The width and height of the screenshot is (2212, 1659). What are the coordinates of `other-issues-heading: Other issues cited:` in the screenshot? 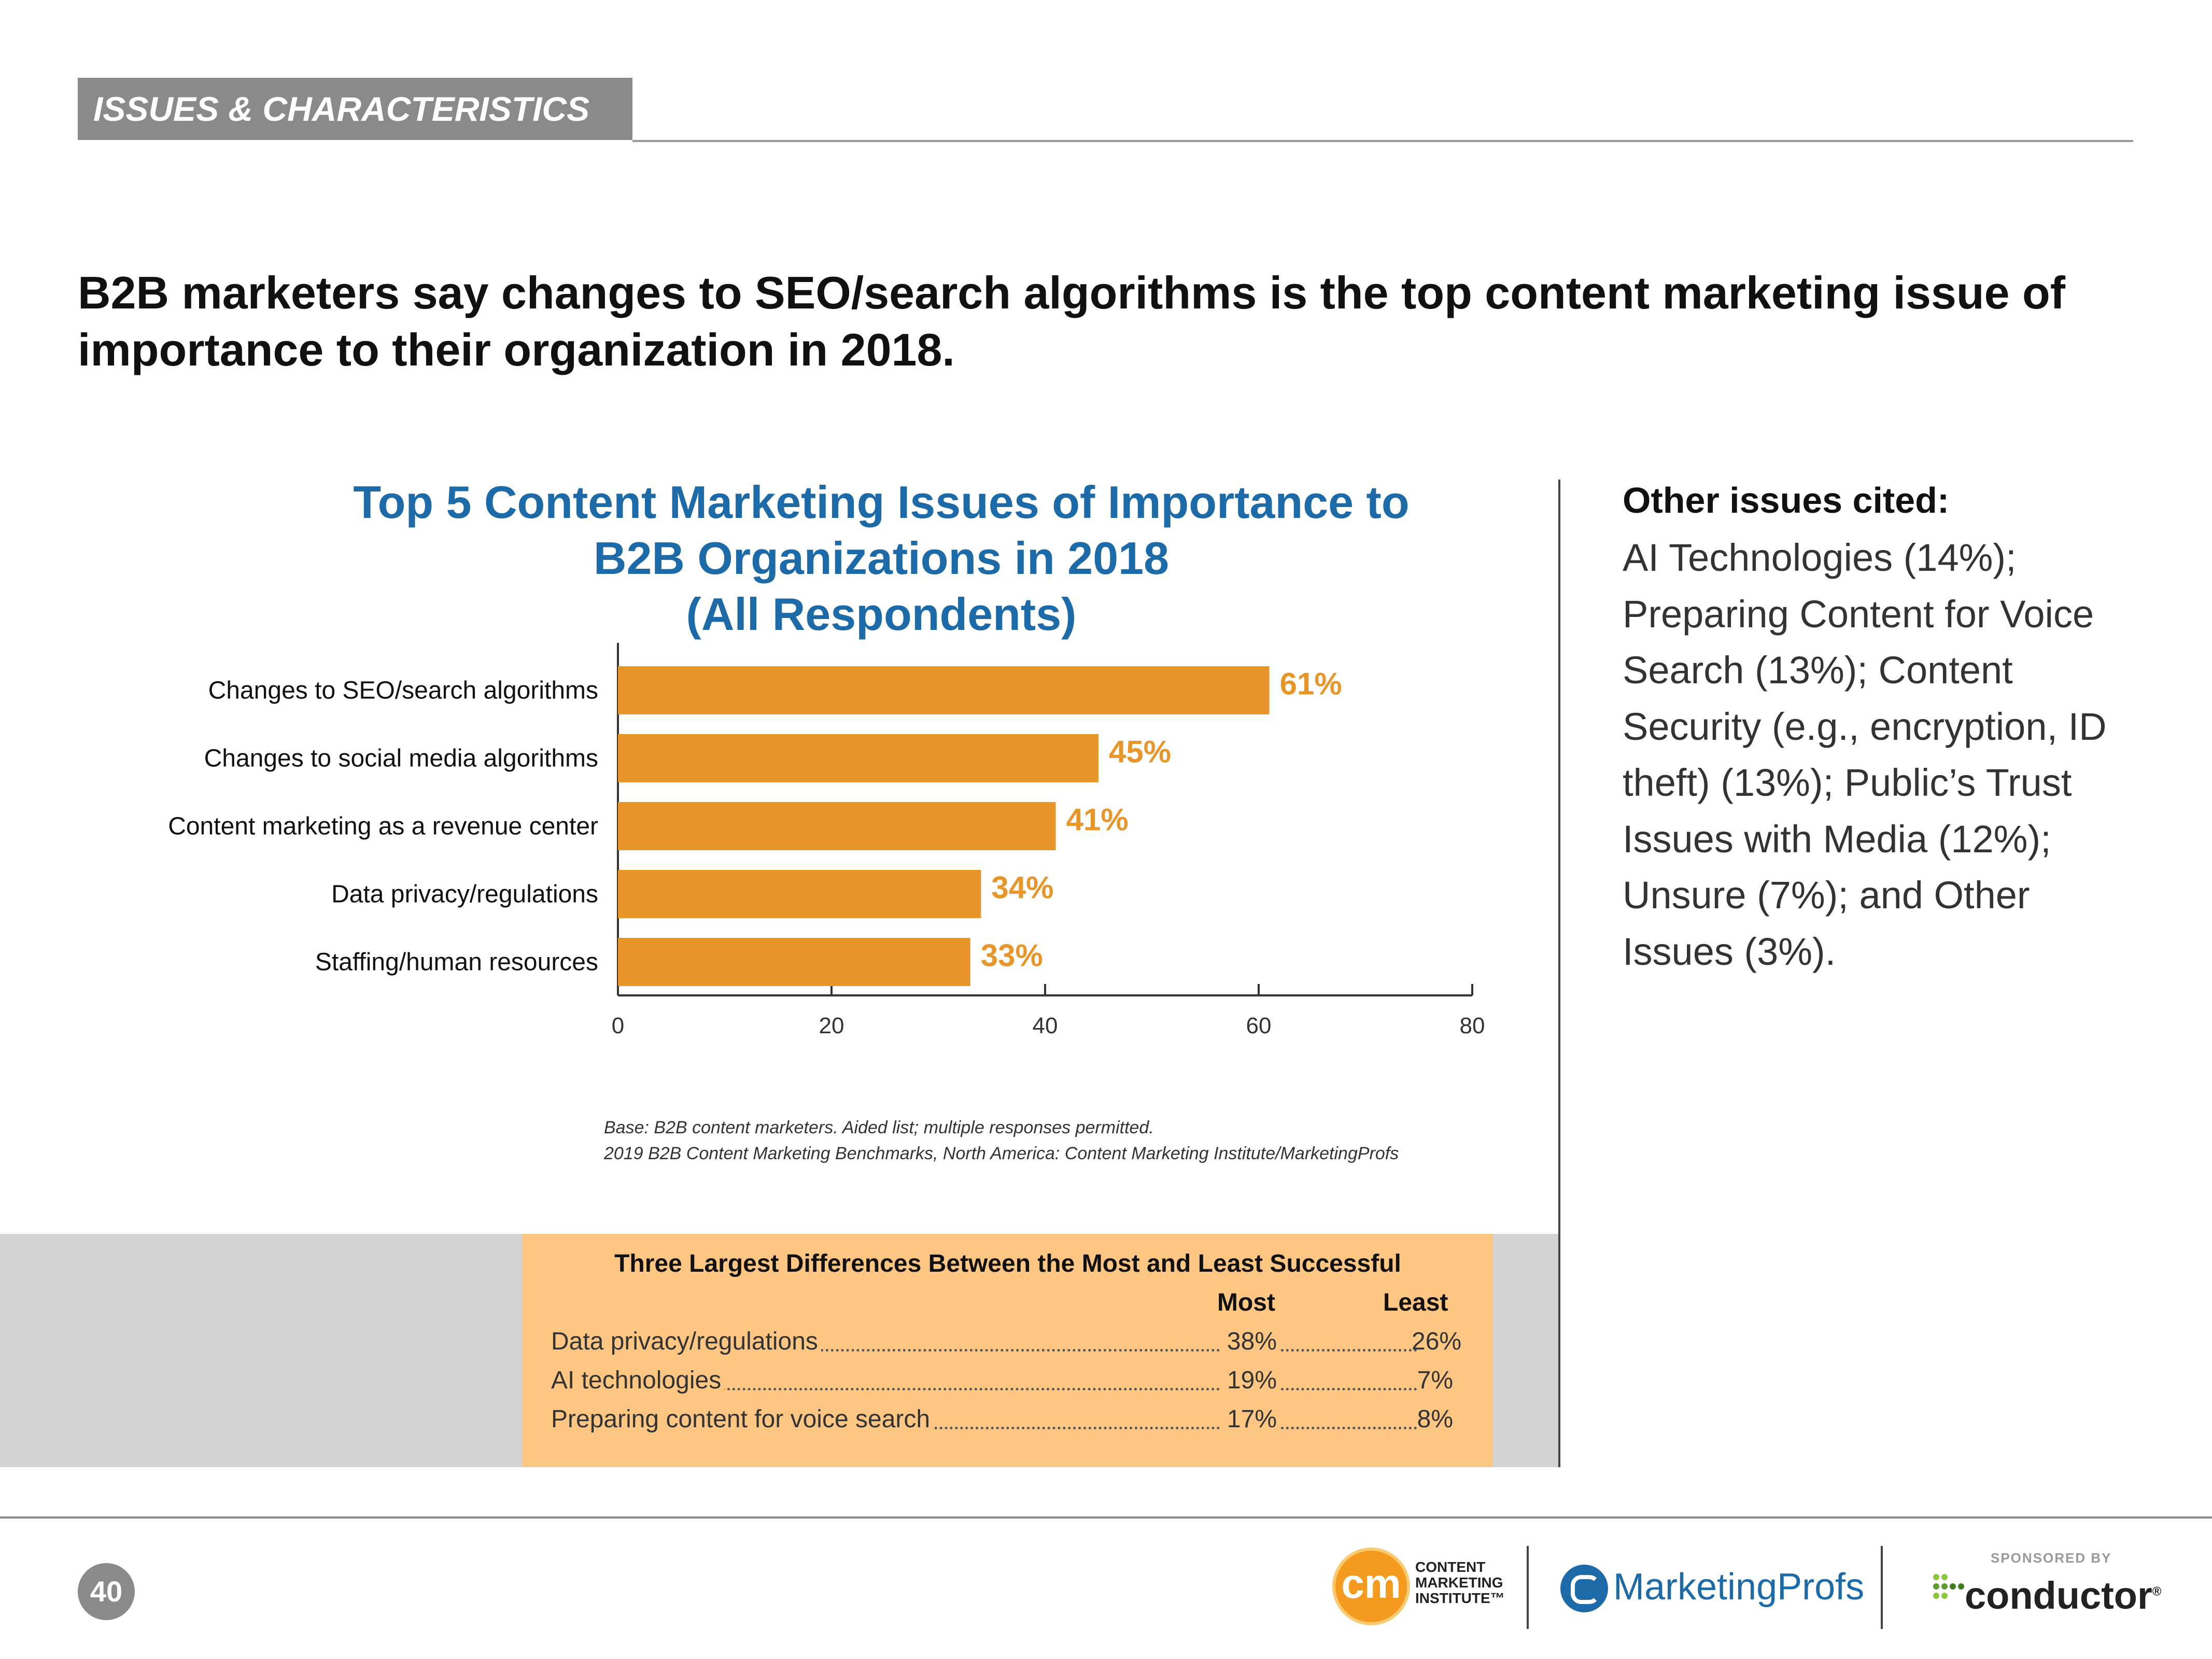 It's located at (1786, 500).